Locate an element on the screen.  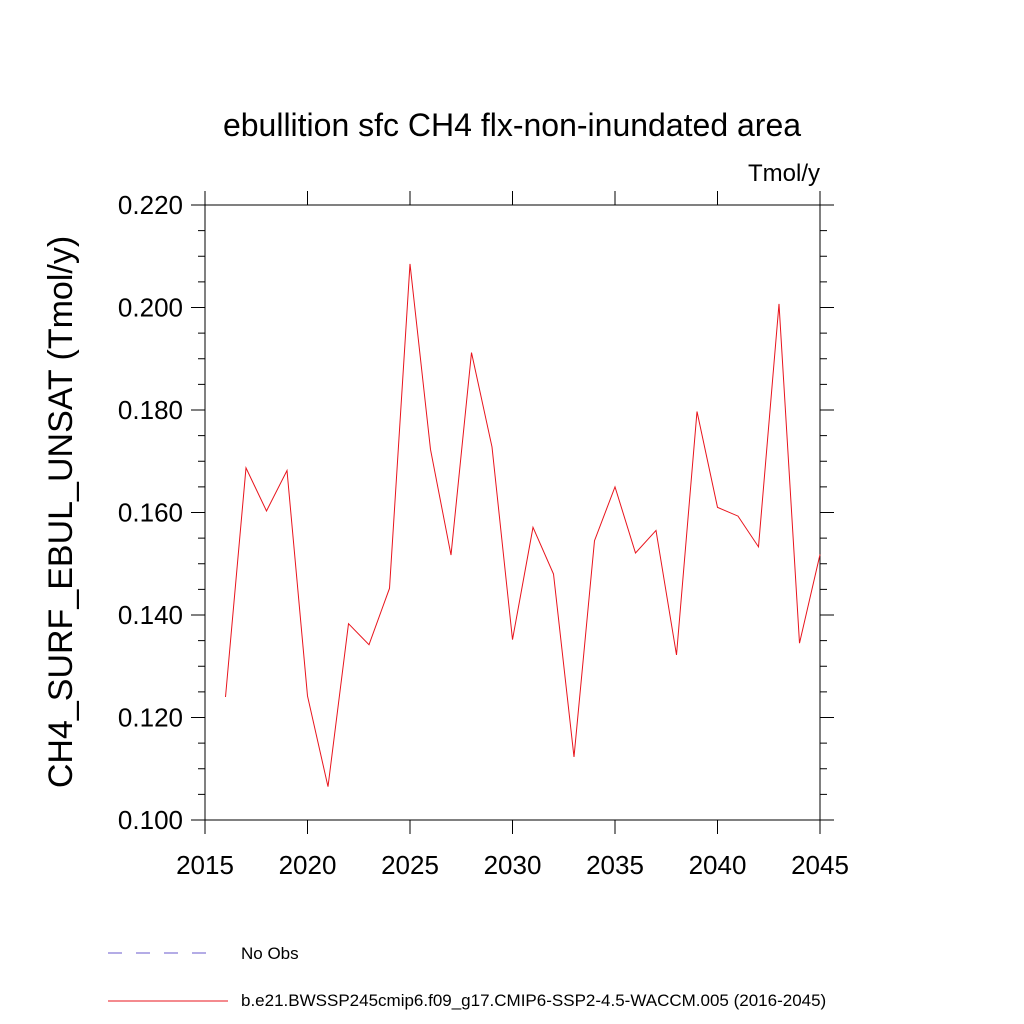
x-tick-label: 2025 is located at coordinates (410, 865).